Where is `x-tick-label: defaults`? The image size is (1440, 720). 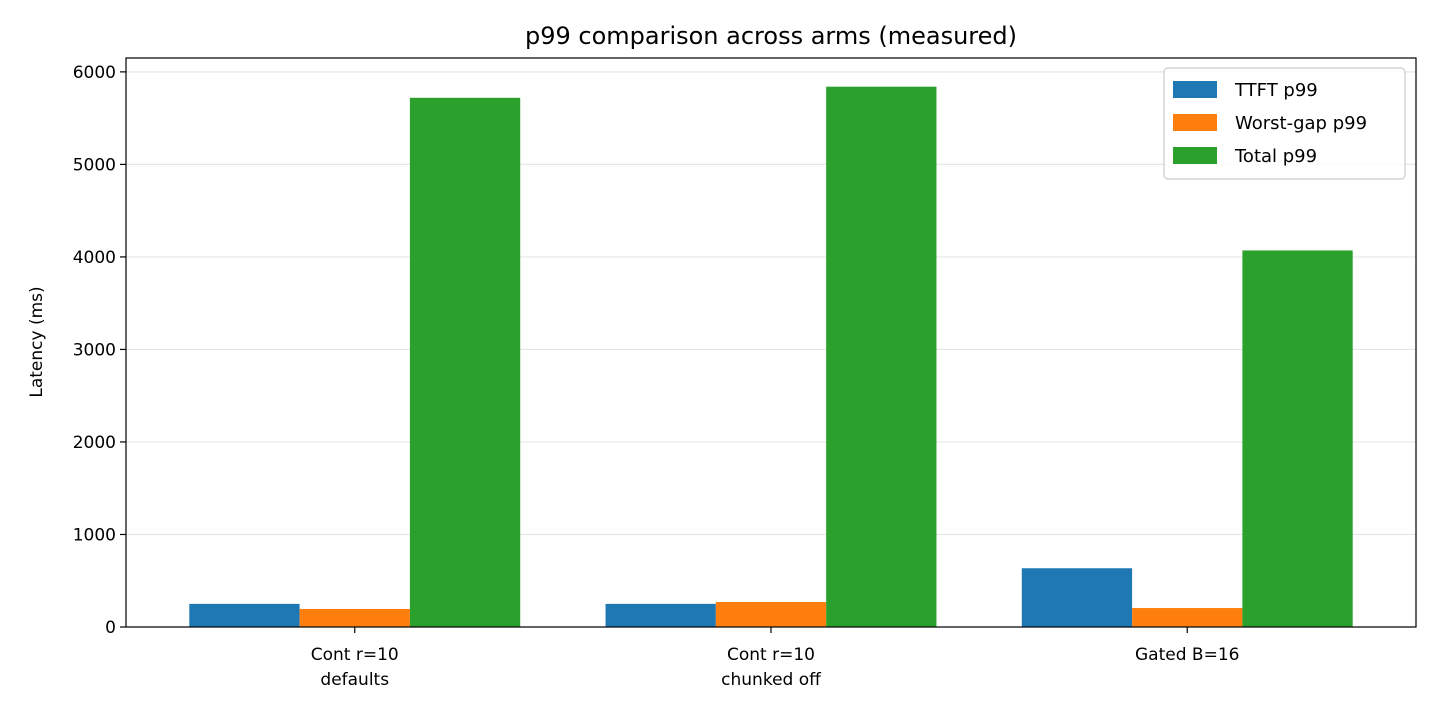 x-tick-label: defaults is located at coordinates (354, 680).